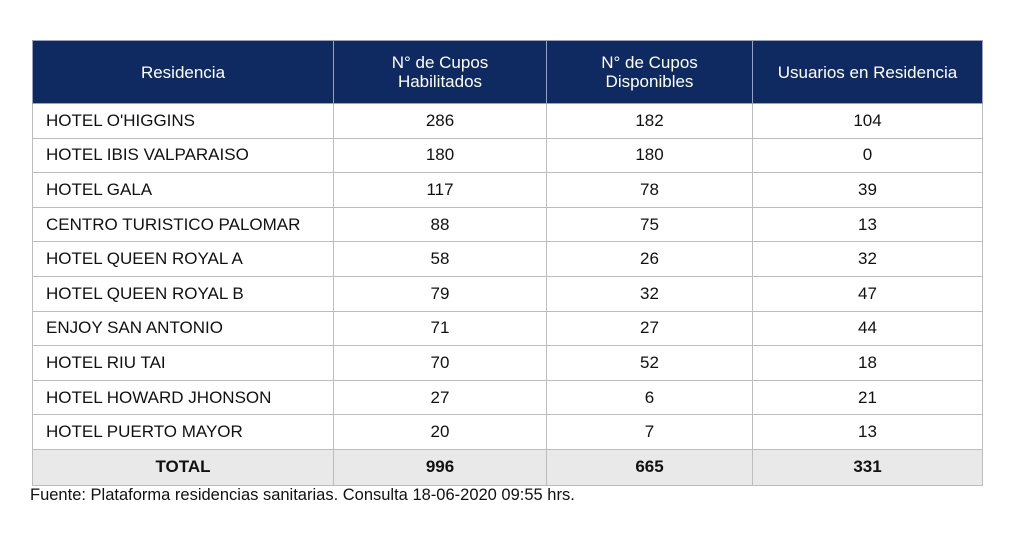  I want to click on table-row: HOTEL RIU TAI 70 52 18, so click(507, 363).